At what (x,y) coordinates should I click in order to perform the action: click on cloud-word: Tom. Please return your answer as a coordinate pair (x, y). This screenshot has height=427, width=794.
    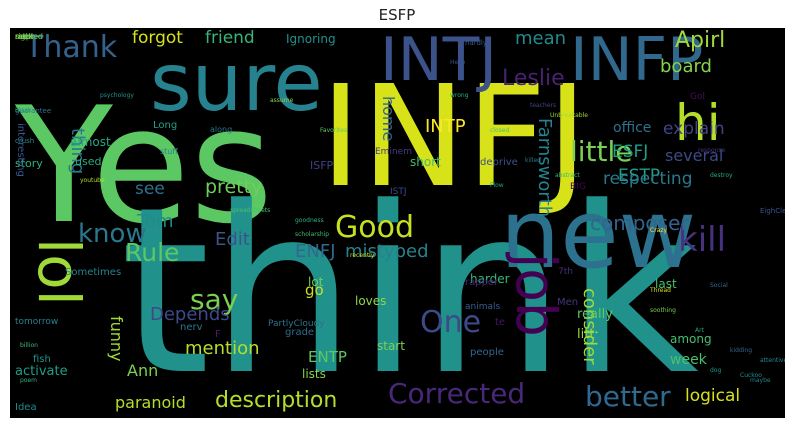
    Looking at the image, I should click on (155, 221).